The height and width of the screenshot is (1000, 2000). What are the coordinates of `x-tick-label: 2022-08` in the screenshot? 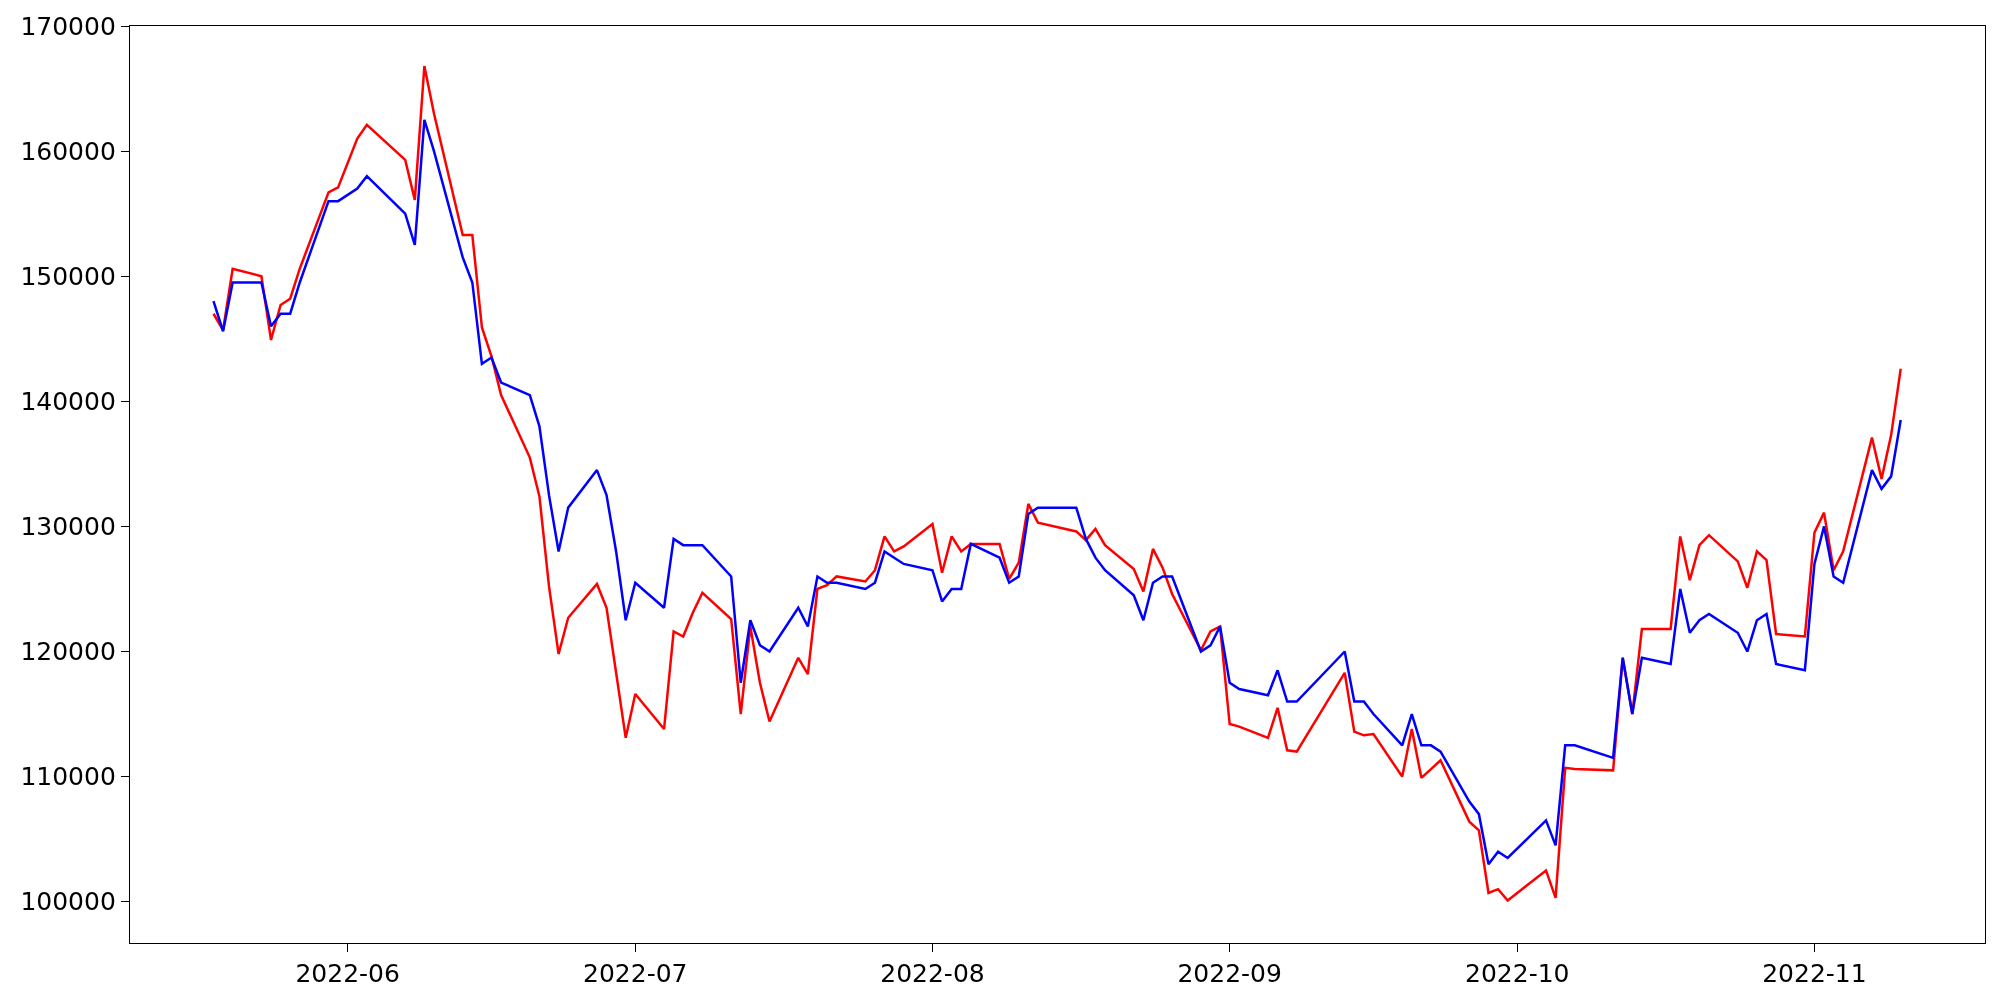 It's located at (932, 974).